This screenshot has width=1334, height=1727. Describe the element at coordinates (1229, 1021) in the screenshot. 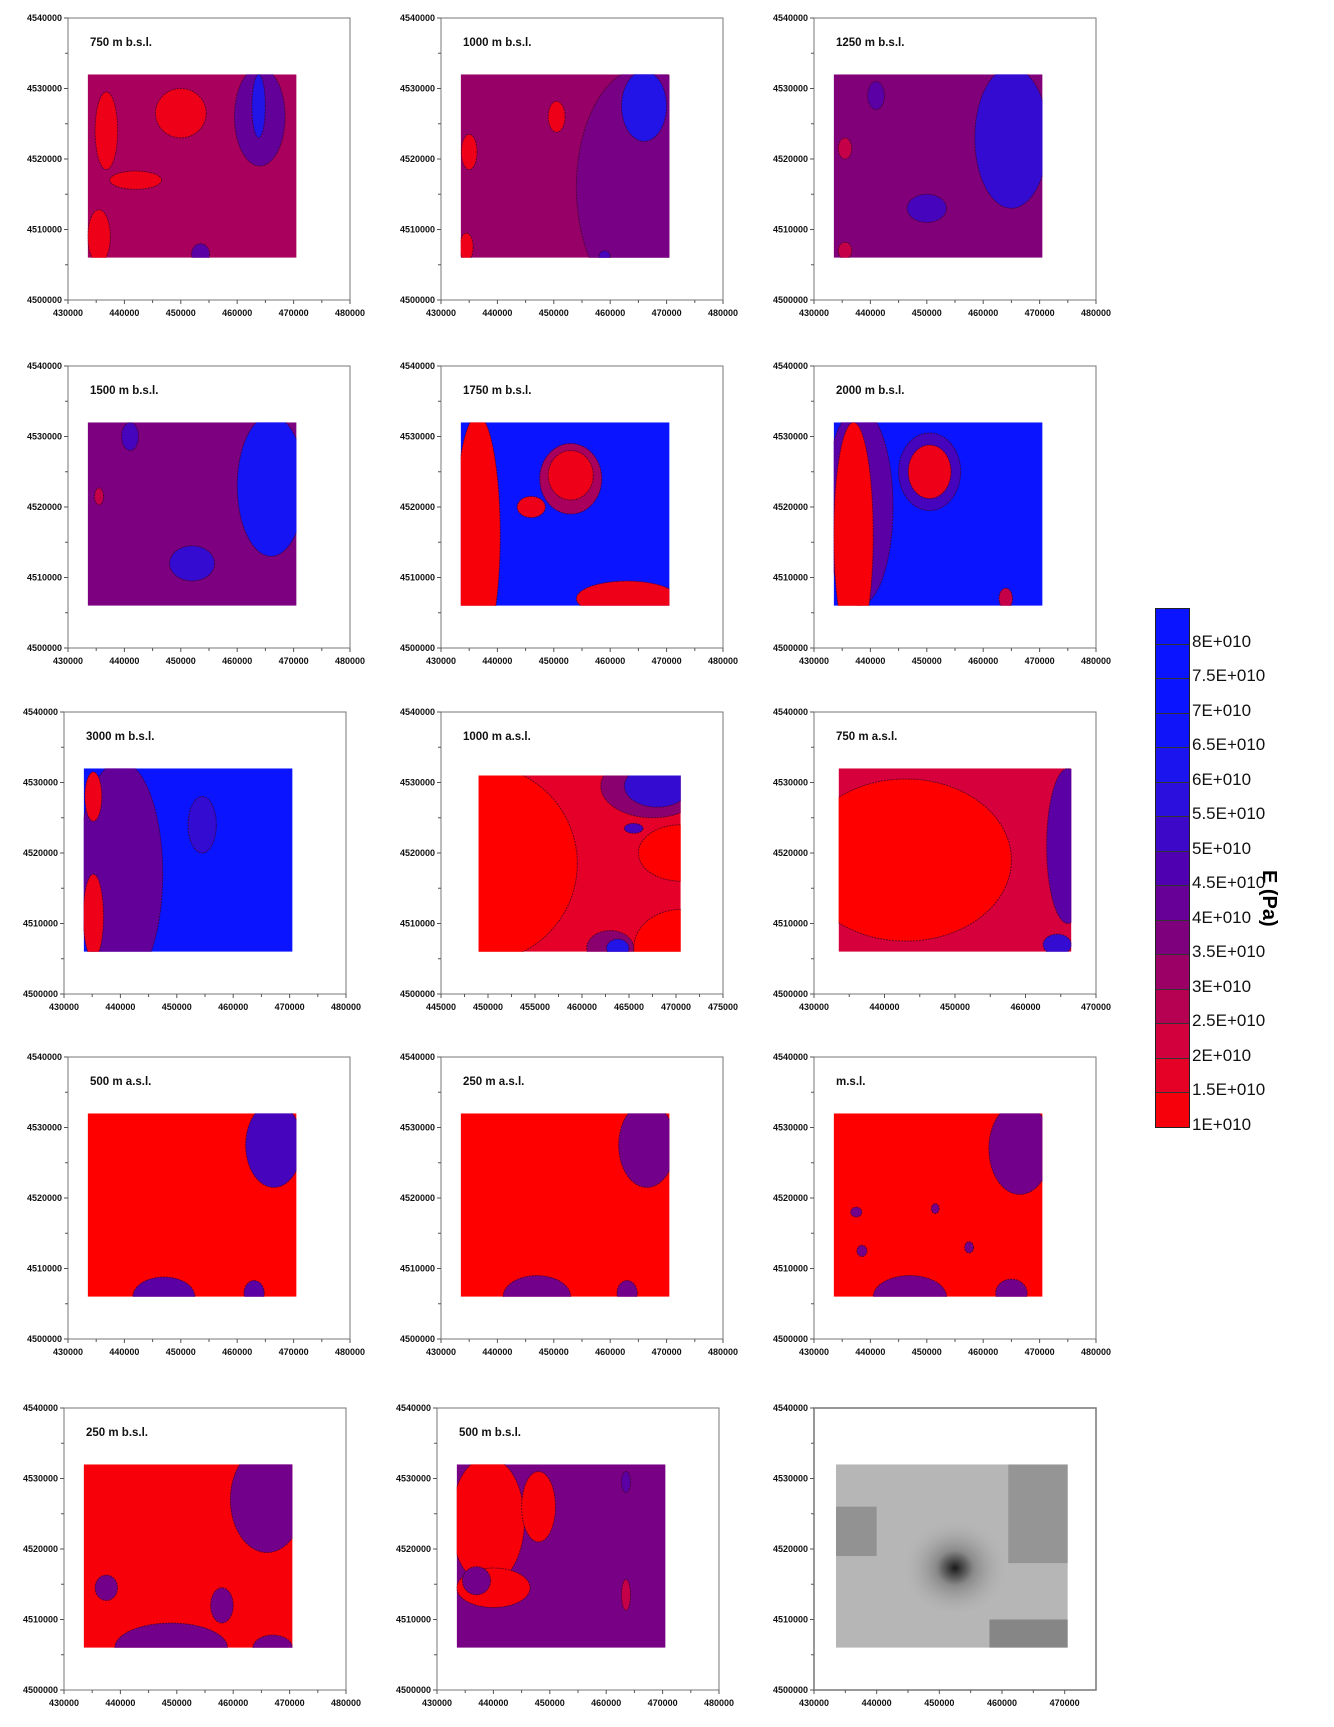

I see `colorbar-tick-label: 2.5E+010` at that location.